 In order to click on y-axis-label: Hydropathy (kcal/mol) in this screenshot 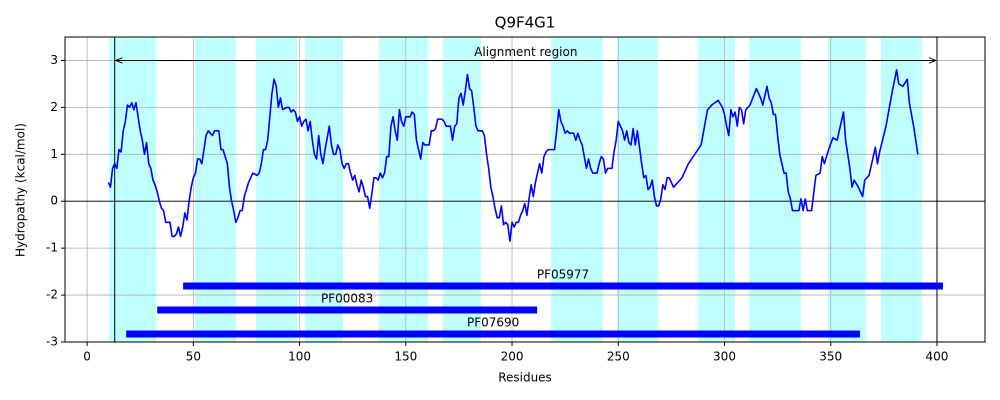, I will do `click(21, 190)`.